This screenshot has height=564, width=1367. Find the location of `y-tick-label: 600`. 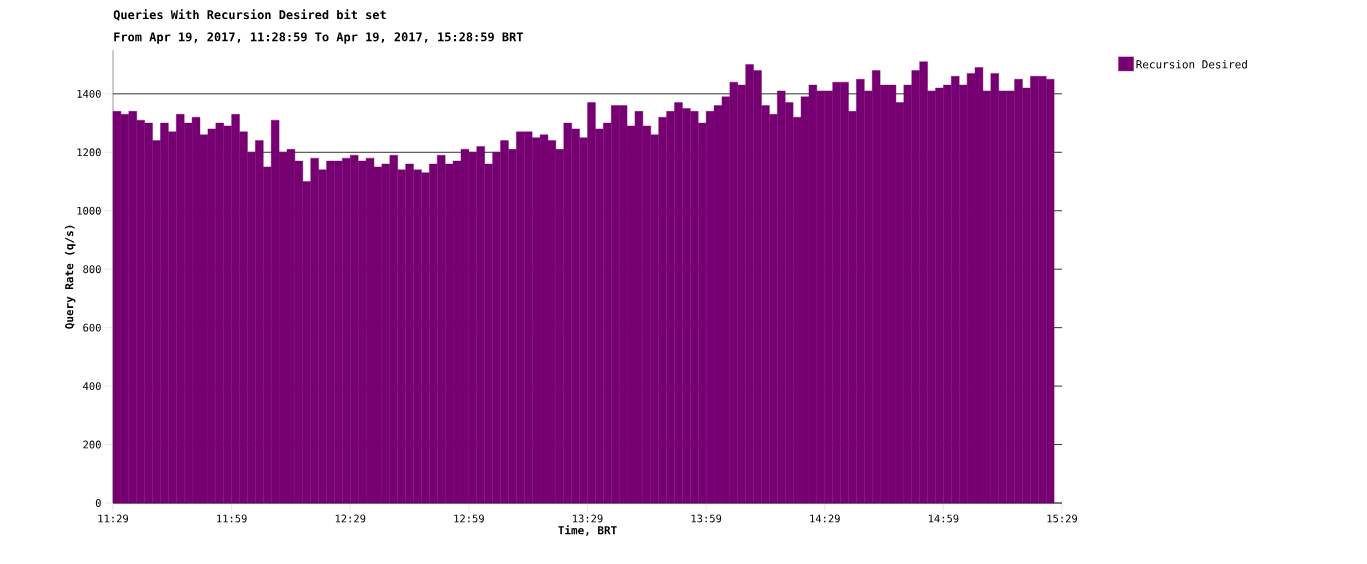

y-tick-label: 600 is located at coordinates (92, 327).